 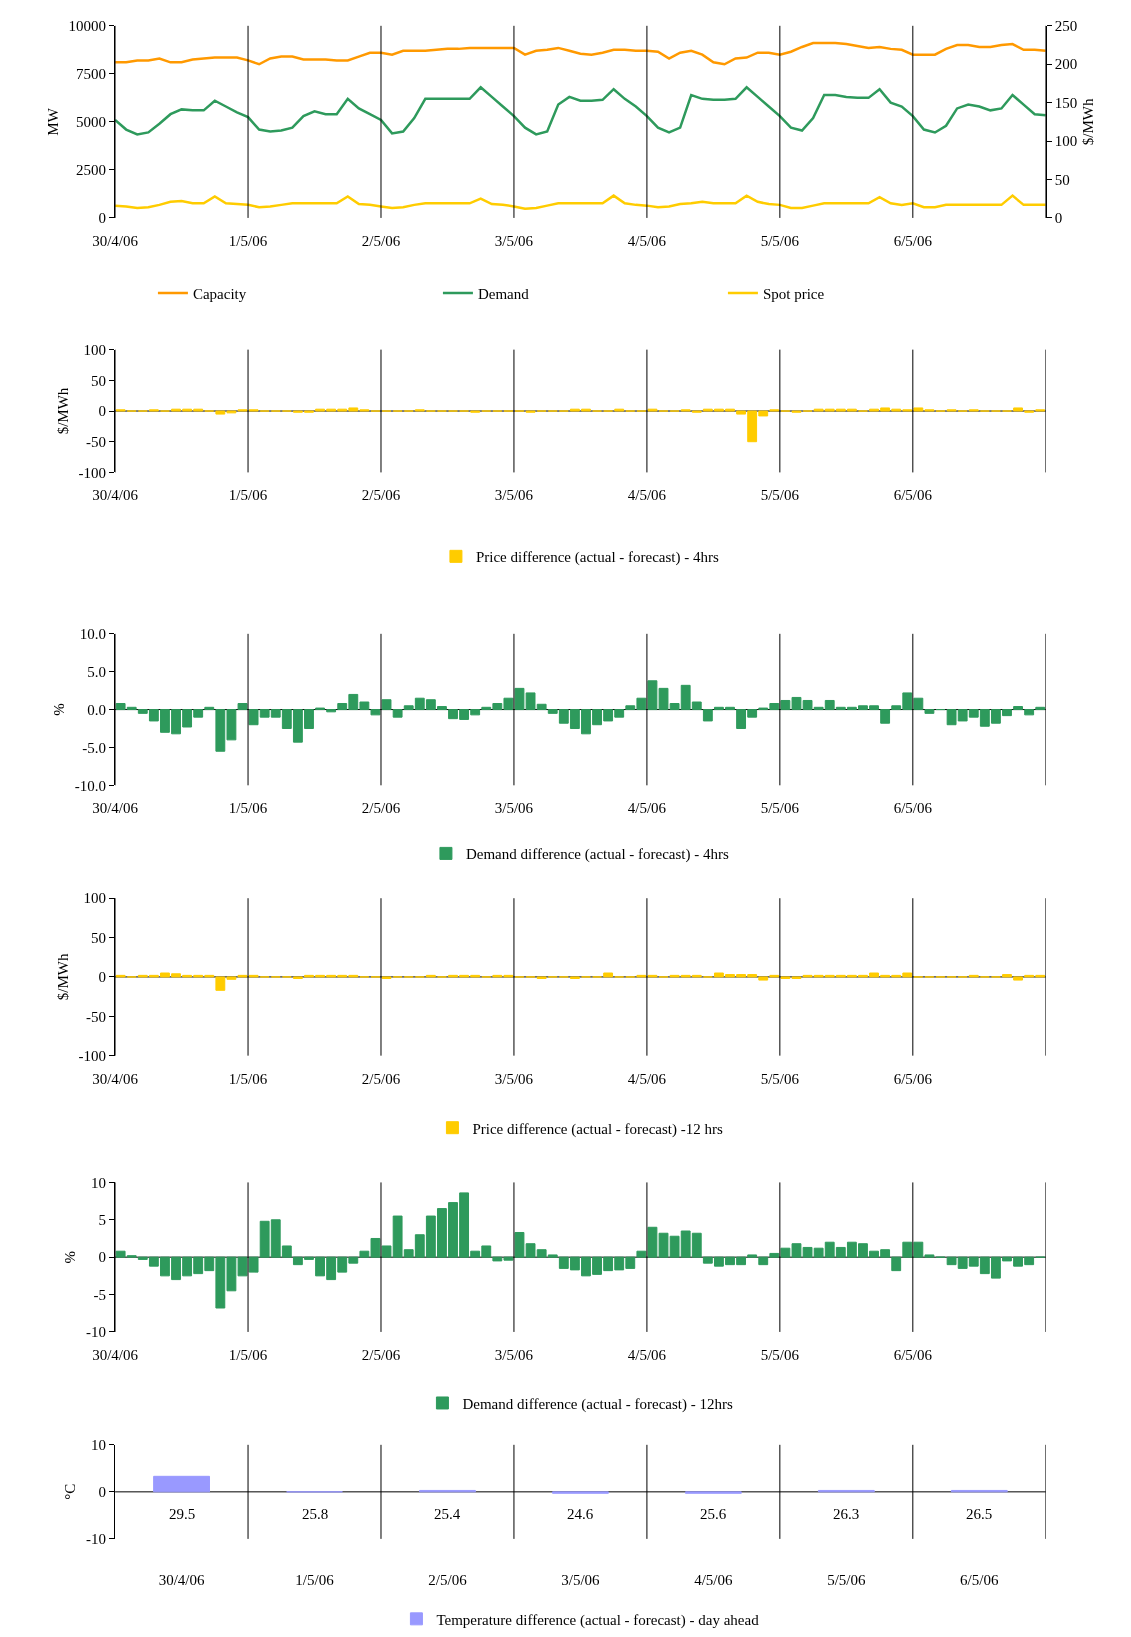 What do you see at coordinates (97, 709) in the screenshot?
I see `y-tick-label: 0.0` at bounding box center [97, 709].